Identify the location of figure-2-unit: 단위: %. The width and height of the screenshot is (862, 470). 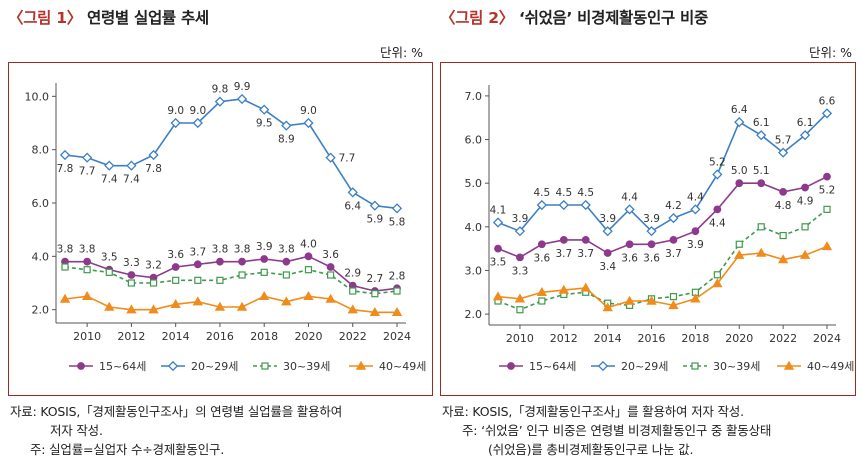
(830, 52).